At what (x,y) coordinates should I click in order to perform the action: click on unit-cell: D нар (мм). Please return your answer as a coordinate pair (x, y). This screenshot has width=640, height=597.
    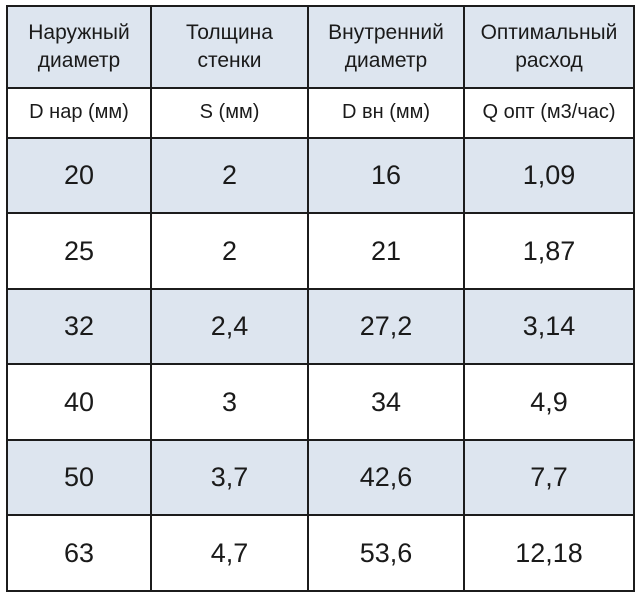
    Looking at the image, I should click on (79, 113).